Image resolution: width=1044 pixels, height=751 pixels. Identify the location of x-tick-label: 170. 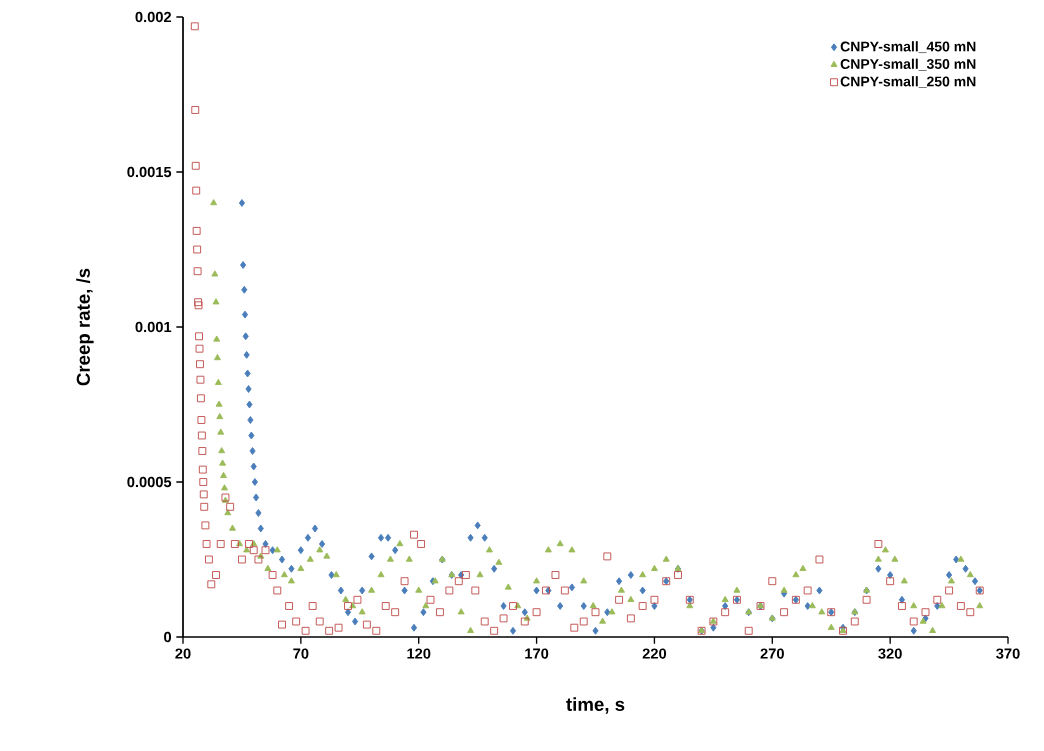
(537, 653).